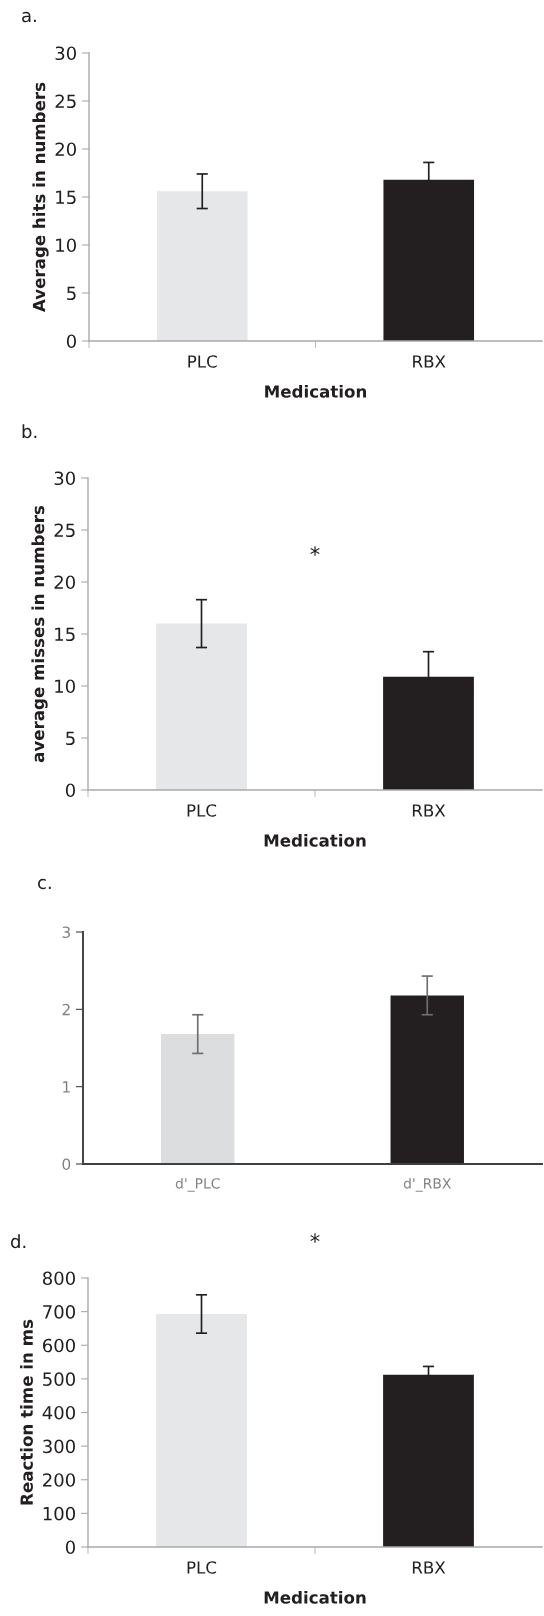 The image size is (544, 1616). What do you see at coordinates (58, 1412) in the screenshot?
I see `y-tick-label: 400` at bounding box center [58, 1412].